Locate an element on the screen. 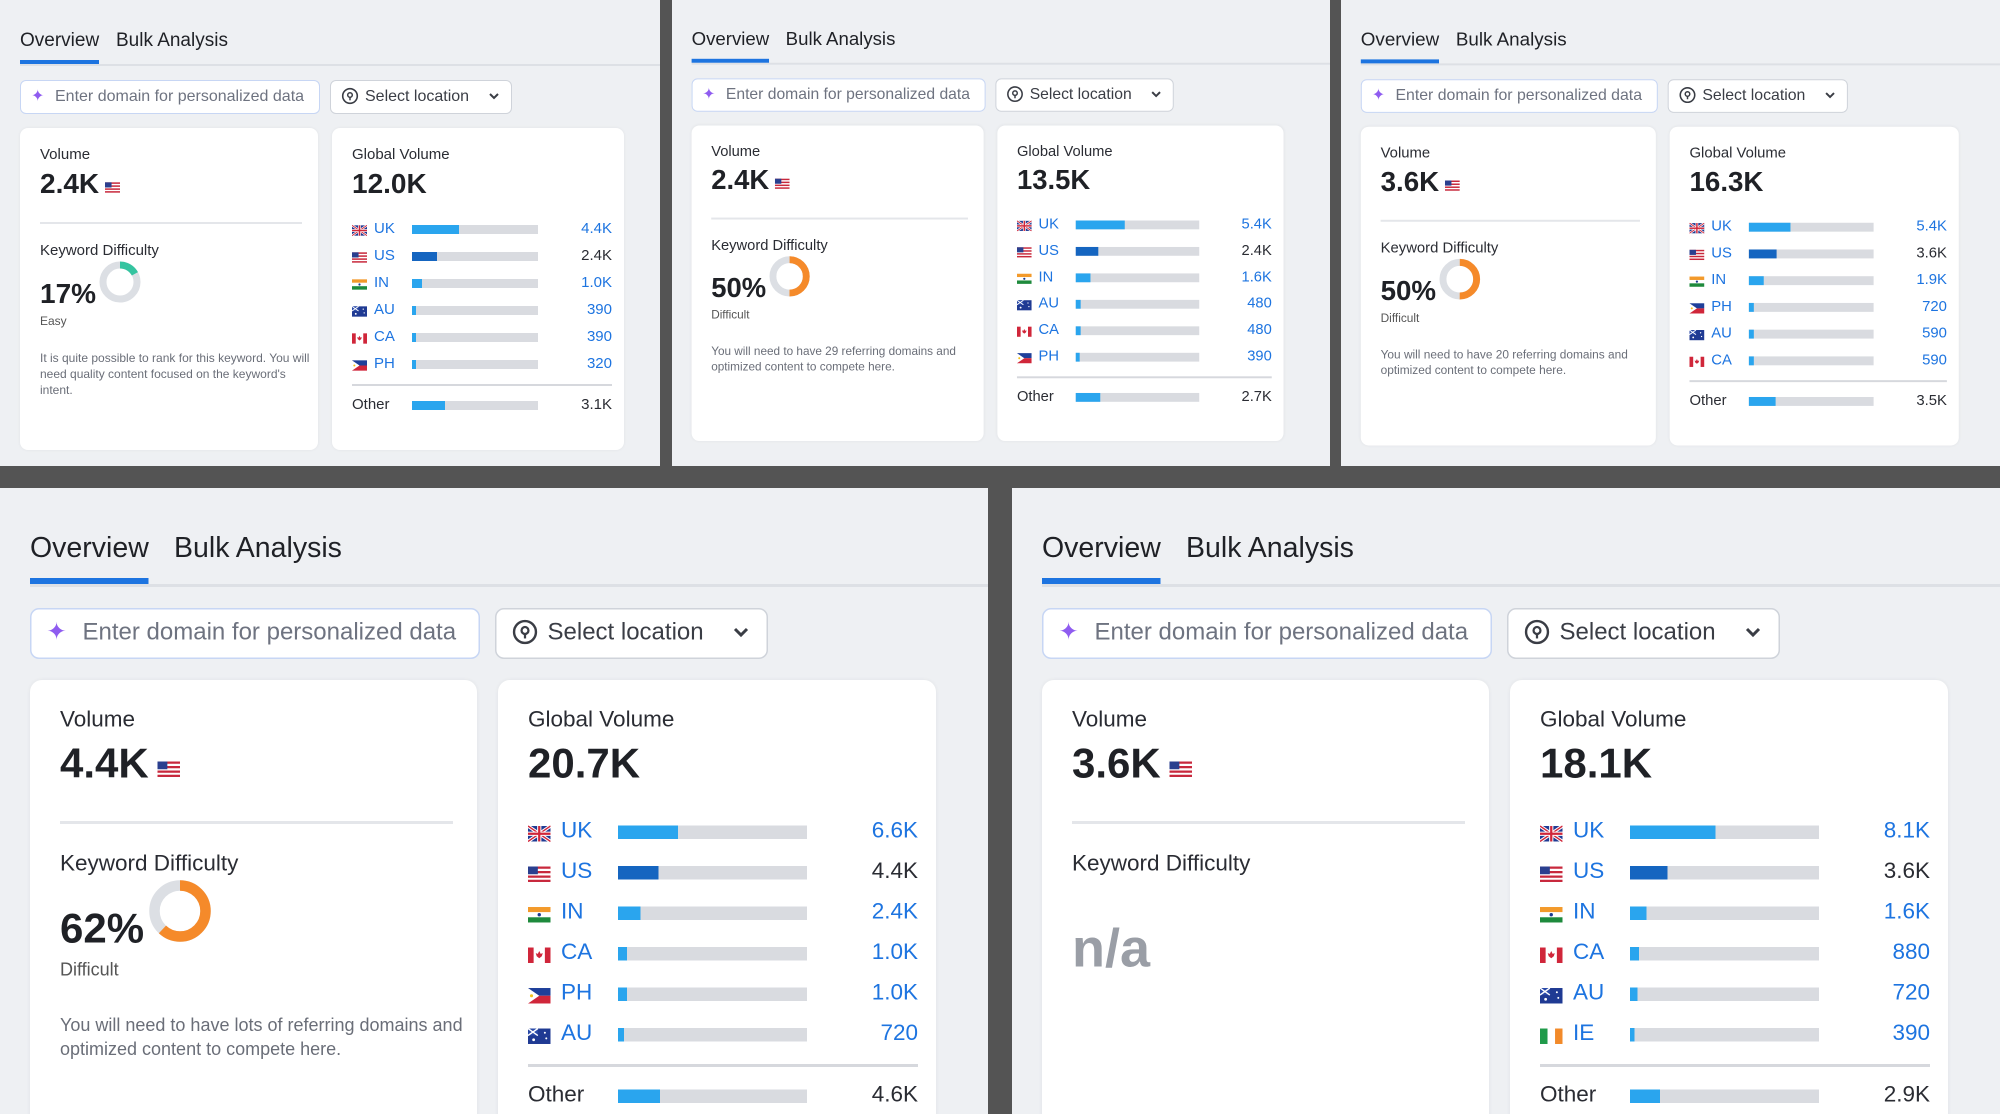  country-row-ph: PH 390 is located at coordinates (1144, 356).